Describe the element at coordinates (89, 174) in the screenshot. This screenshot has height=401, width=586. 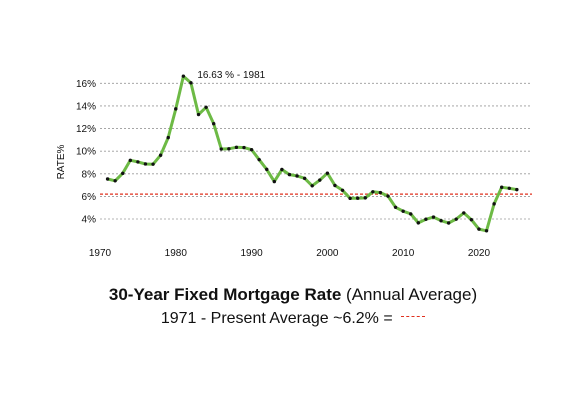
I see `y-tick-label-8: 8%` at that location.